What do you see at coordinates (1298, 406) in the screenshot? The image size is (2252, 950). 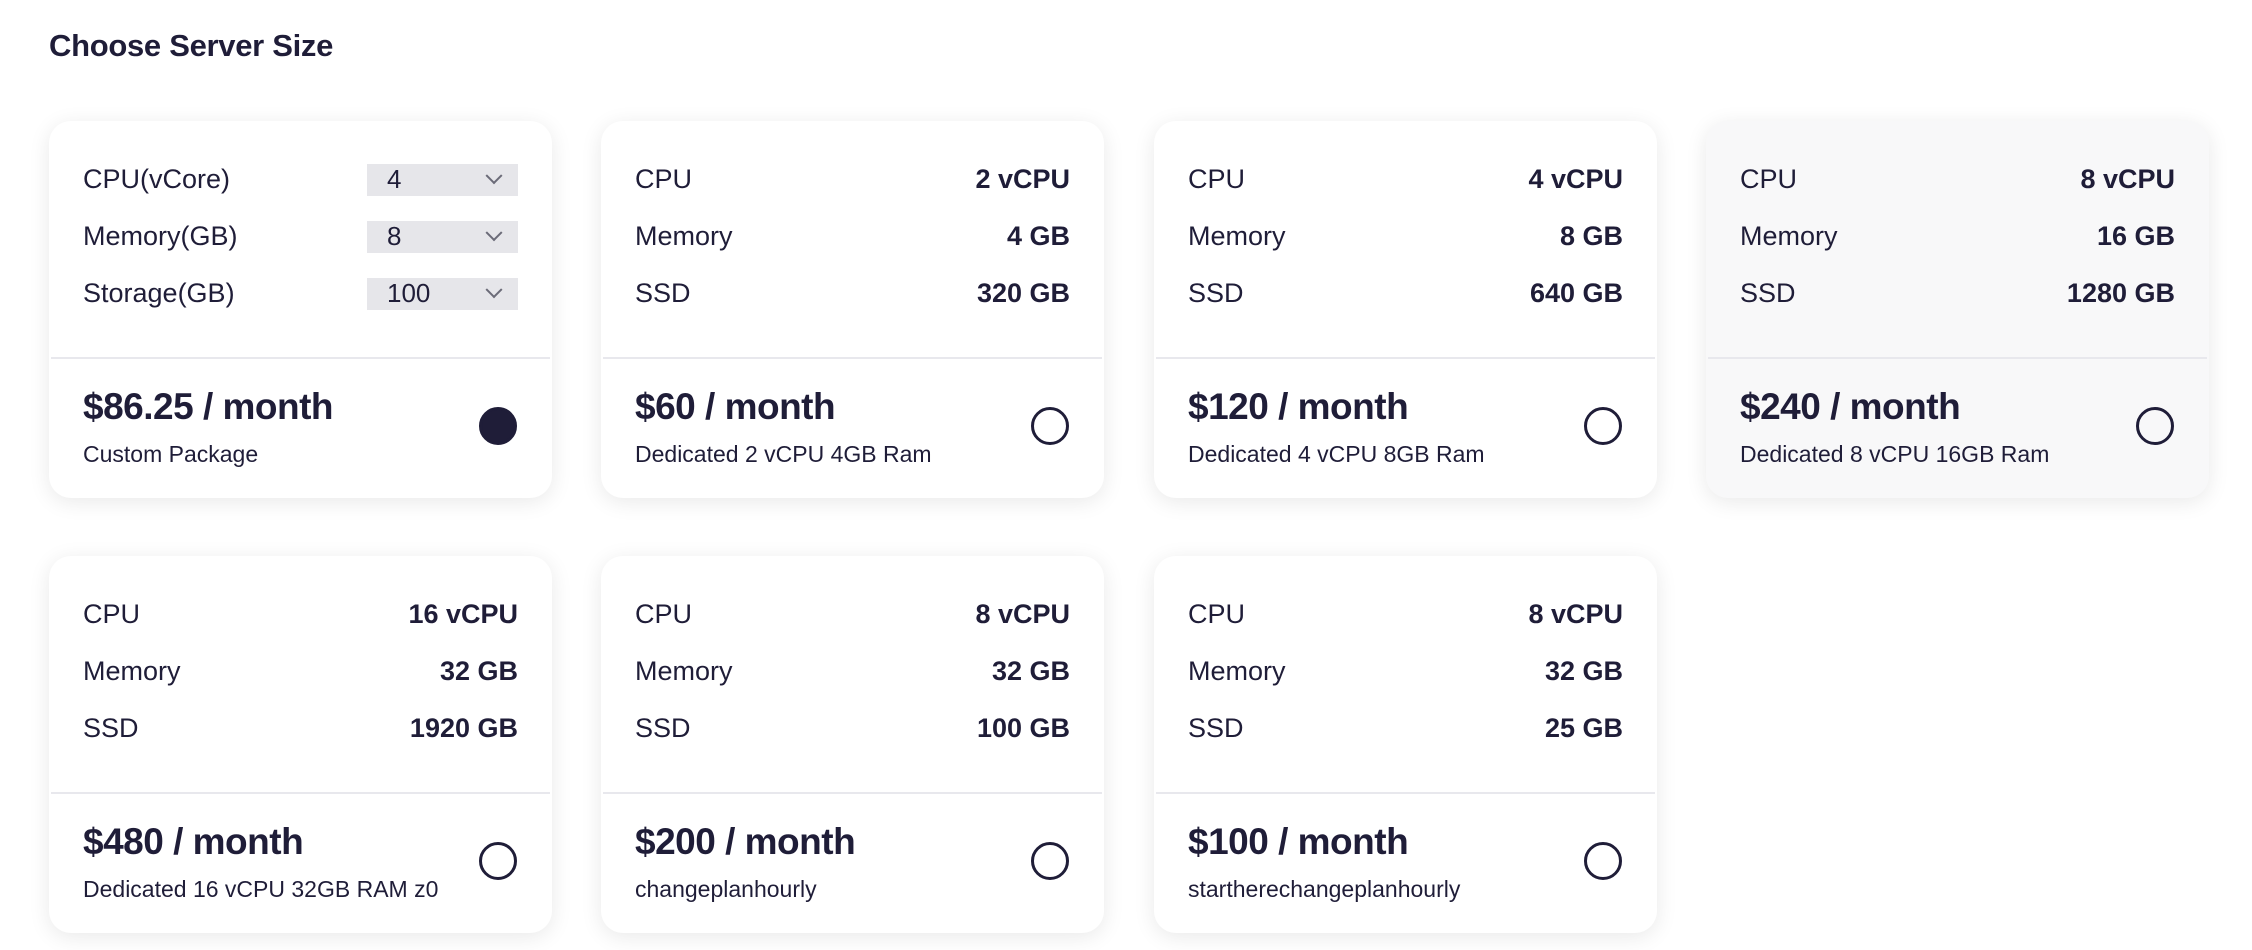 I see `plan-price: $120 / month` at bounding box center [1298, 406].